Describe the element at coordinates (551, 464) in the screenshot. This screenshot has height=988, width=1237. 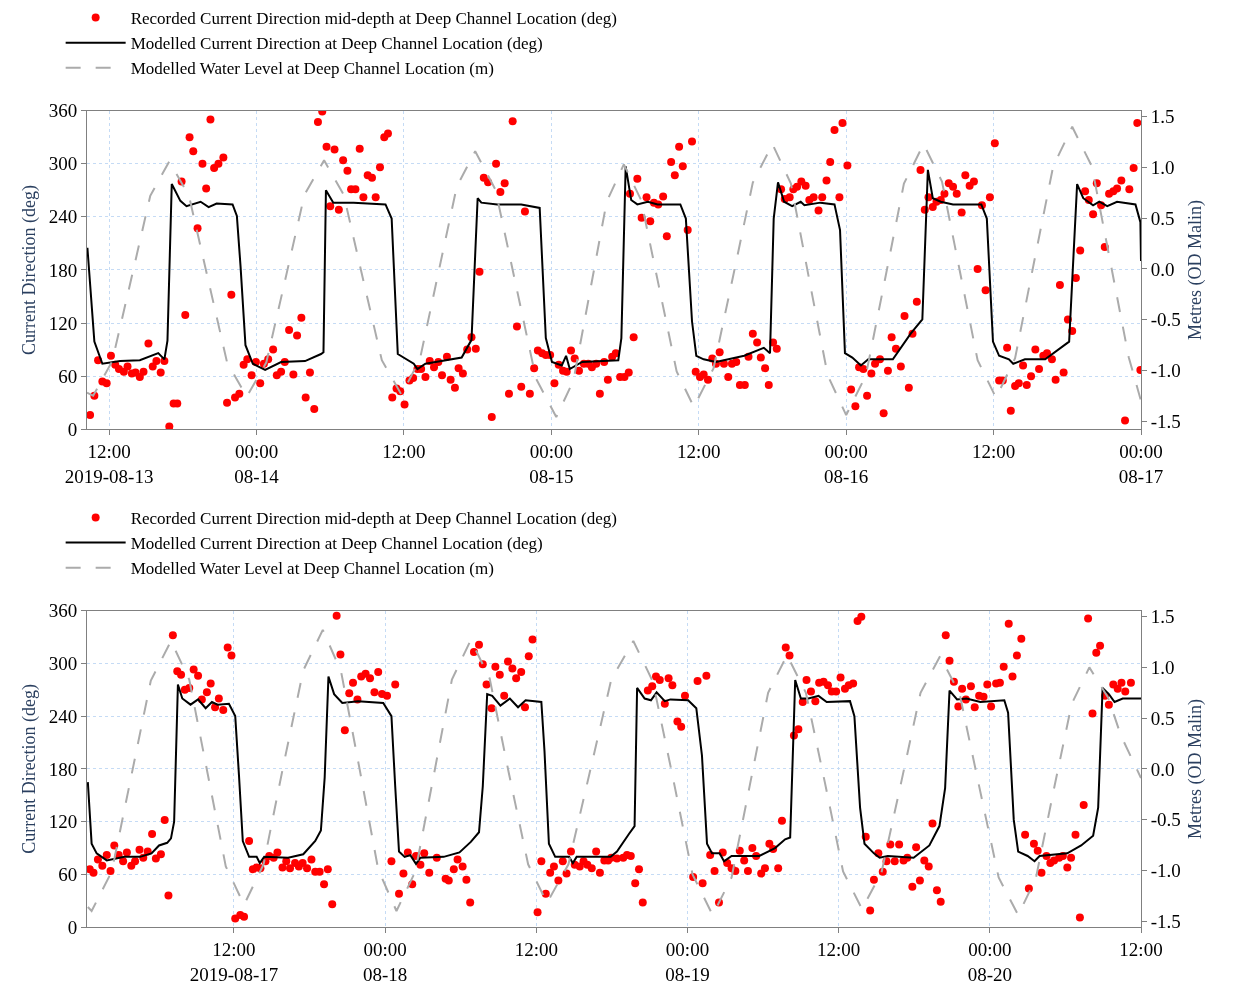
I see `x-tick-label: 00:00 08-15` at that location.